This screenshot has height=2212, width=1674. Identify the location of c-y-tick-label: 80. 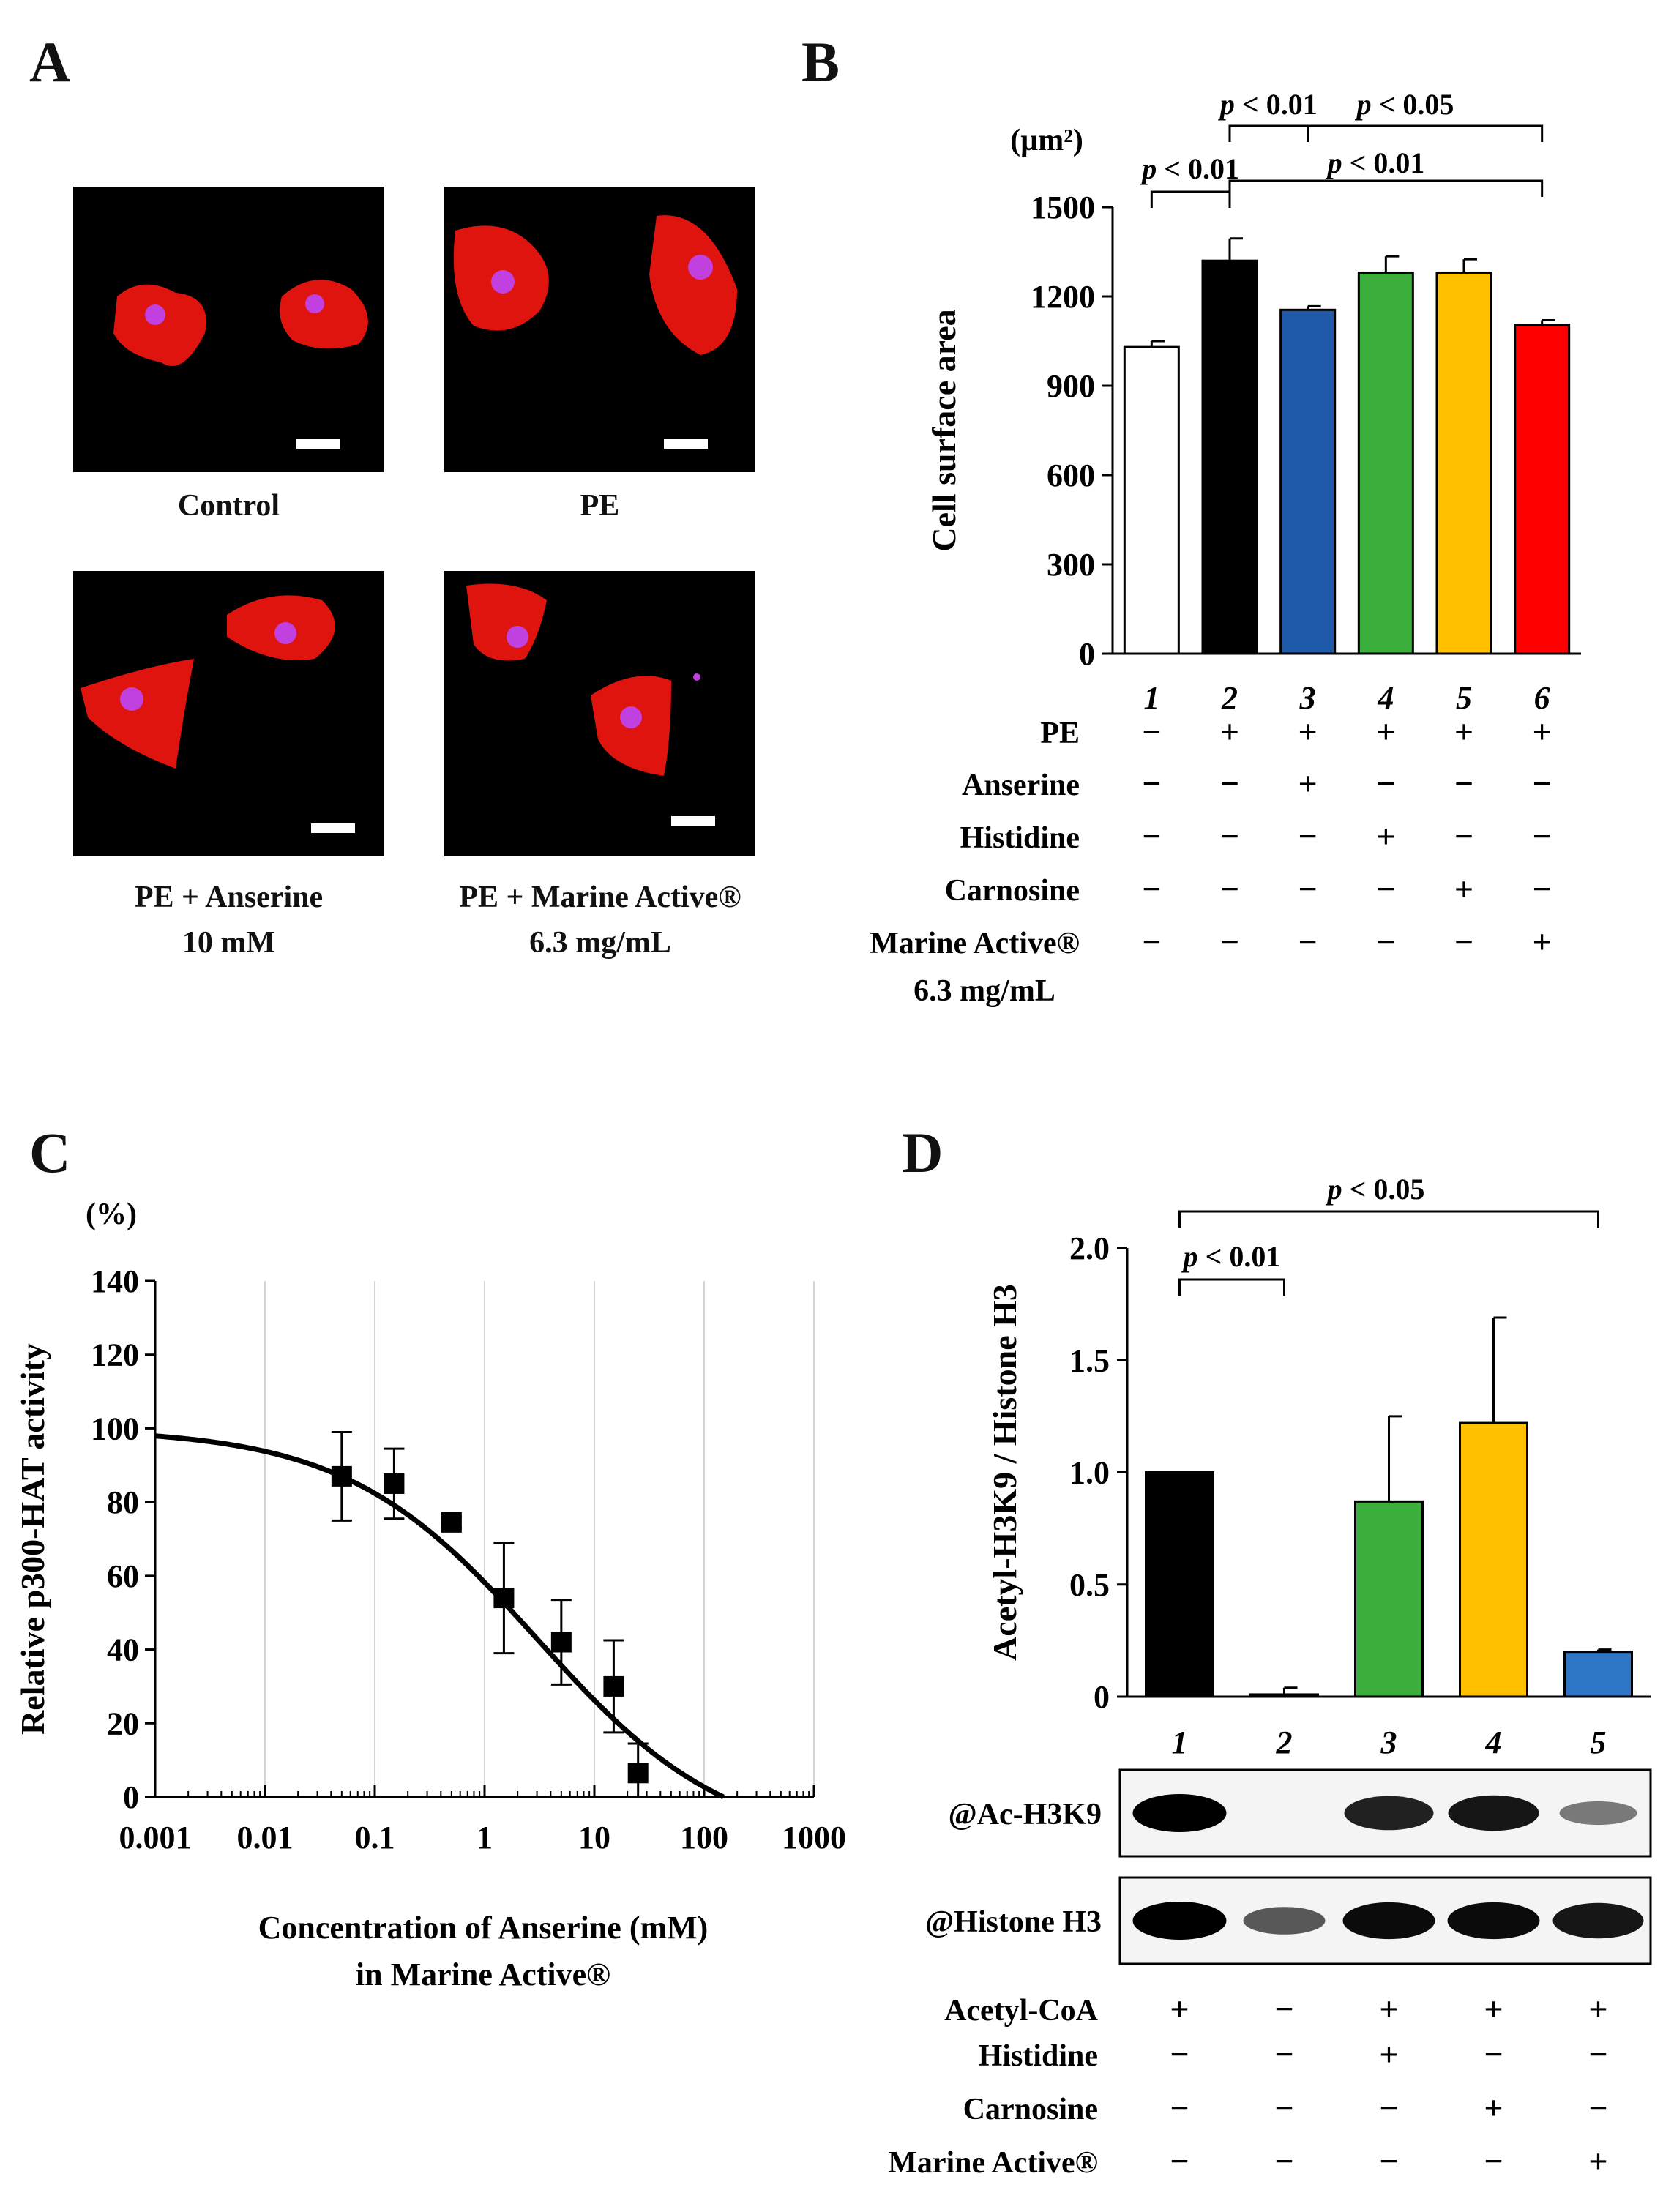
(123, 1502).